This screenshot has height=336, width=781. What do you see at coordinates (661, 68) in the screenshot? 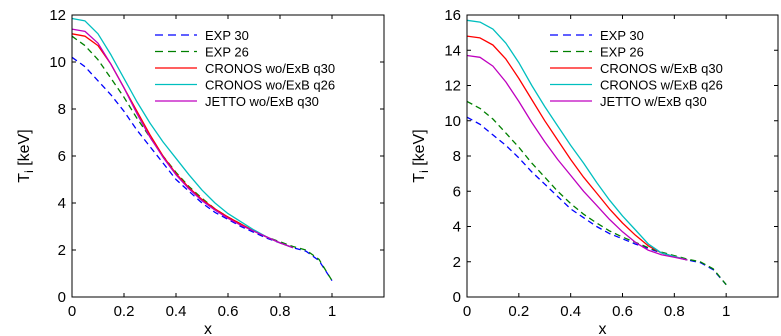
I see `legend-label: CRONOS w/ExB q30` at bounding box center [661, 68].